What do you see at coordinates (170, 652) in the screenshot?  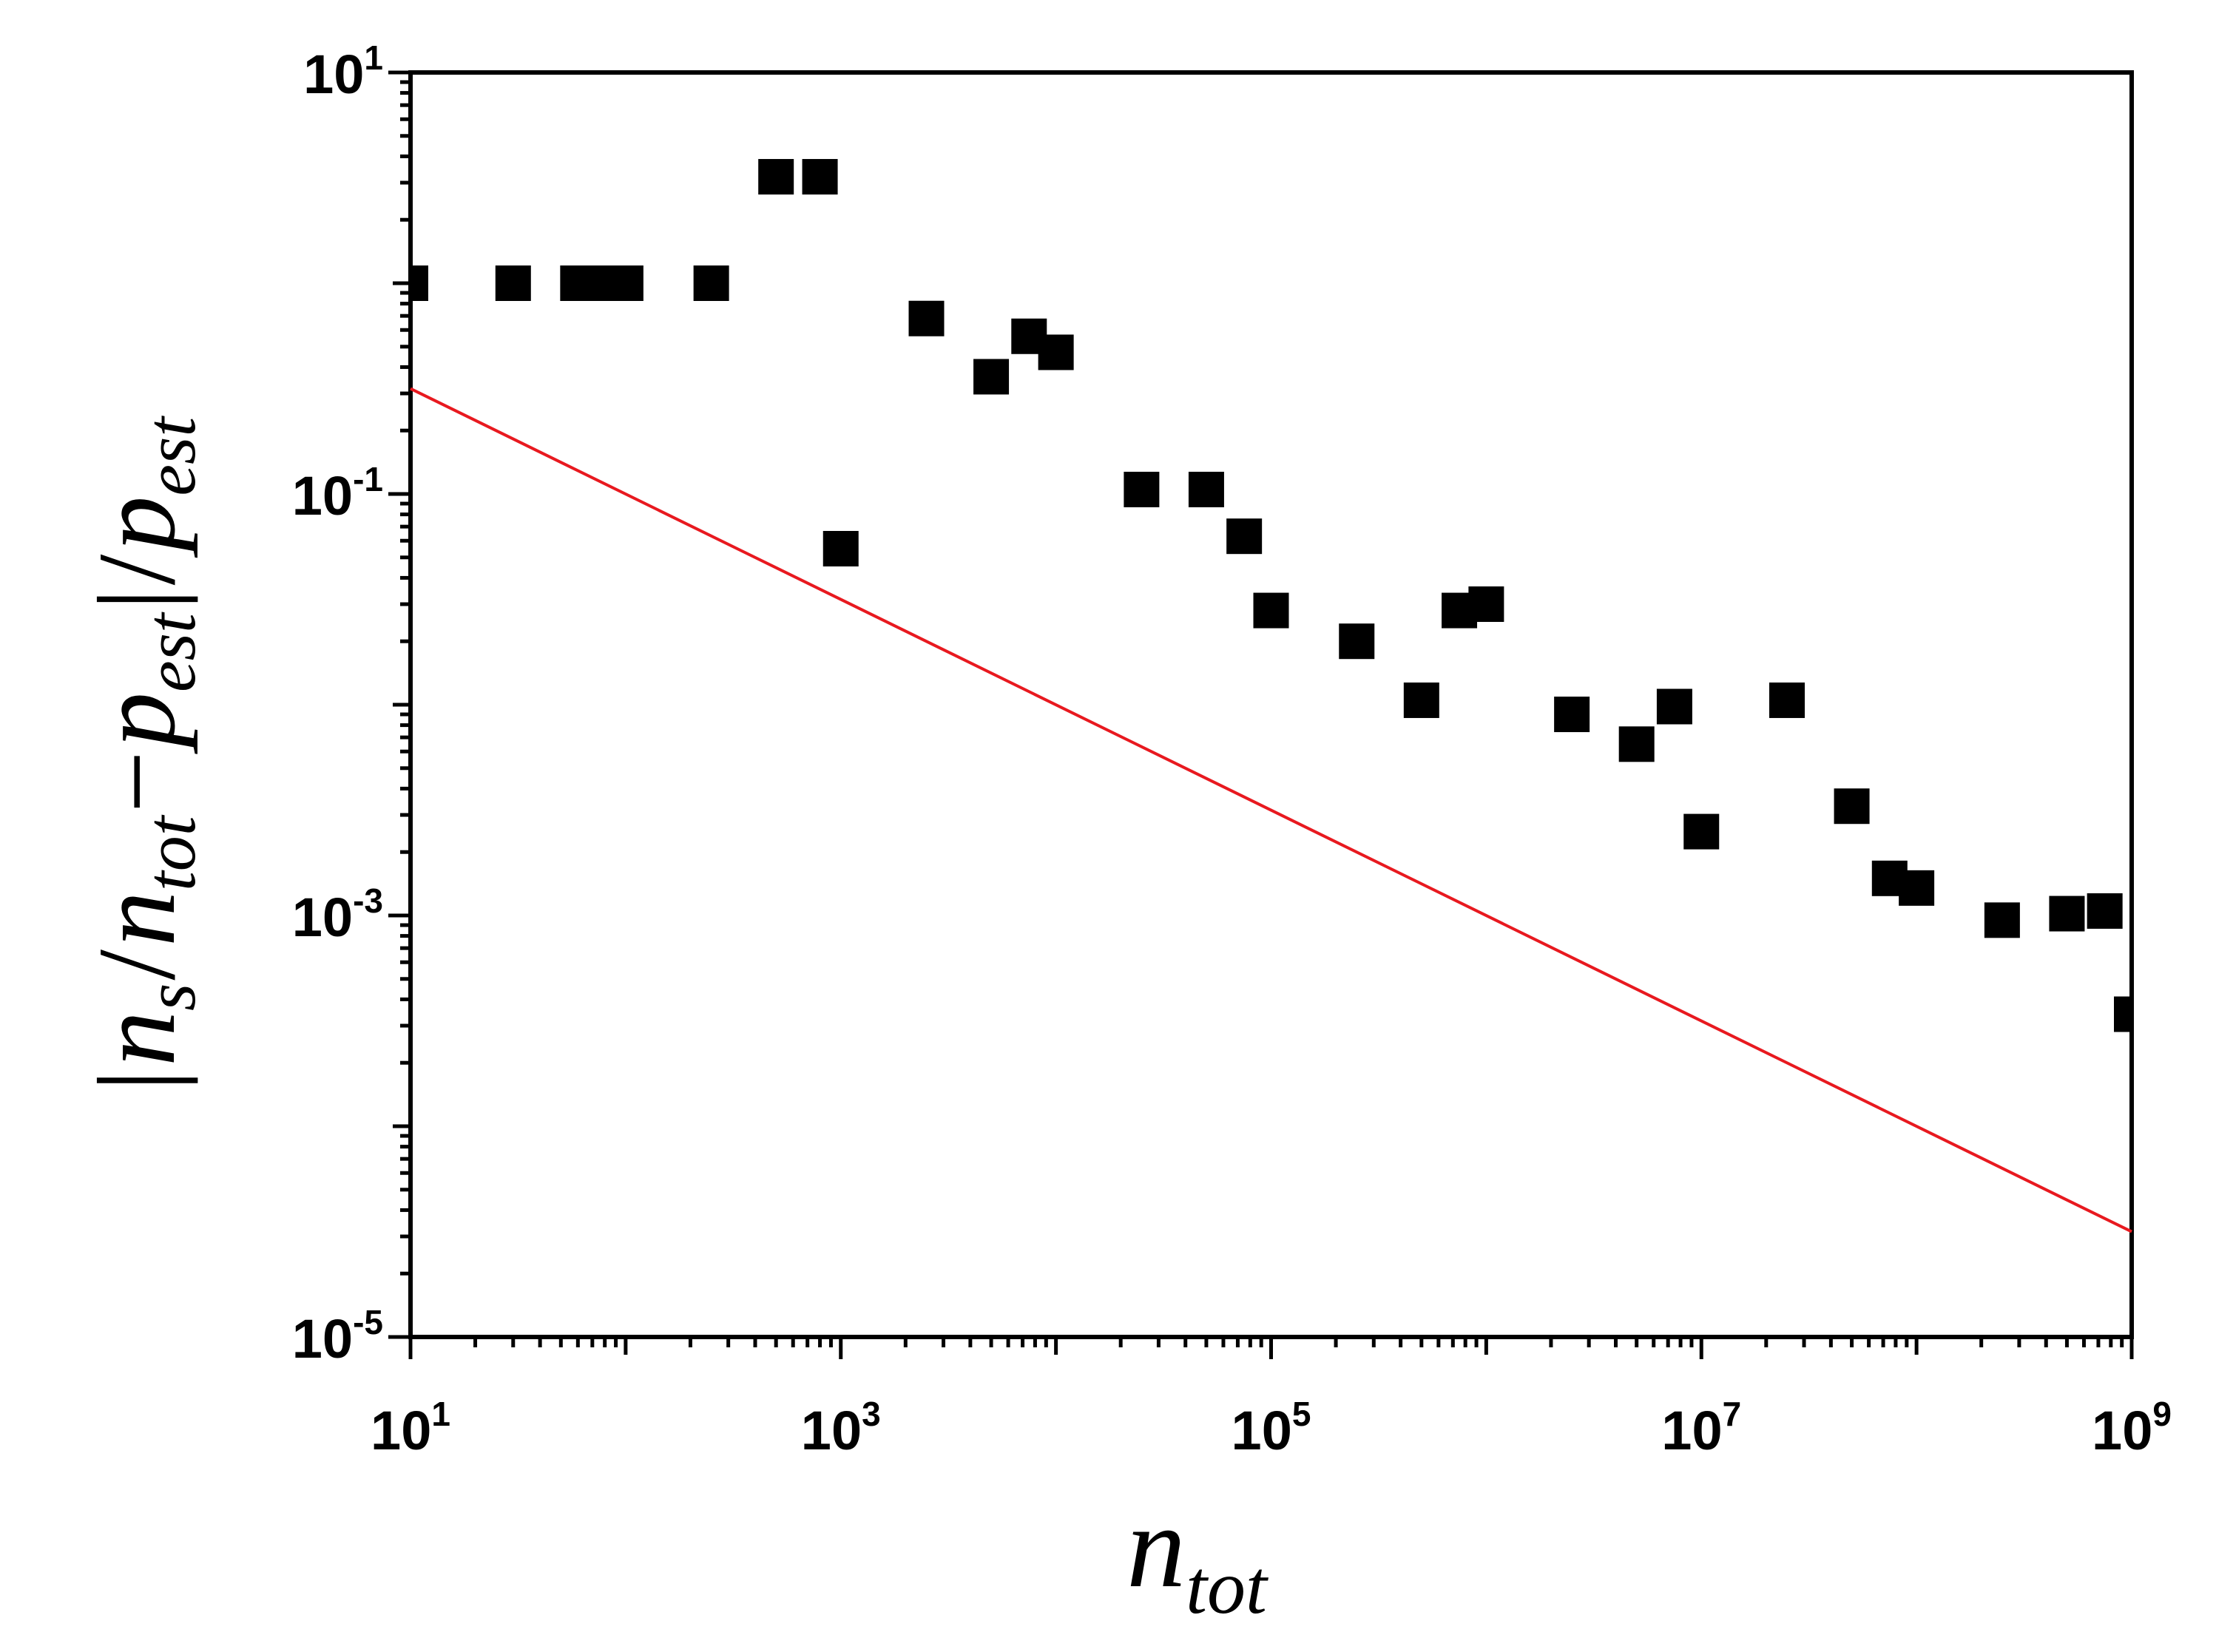 I see `y-title-sub-est-1: est` at bounding box center [170, 652].